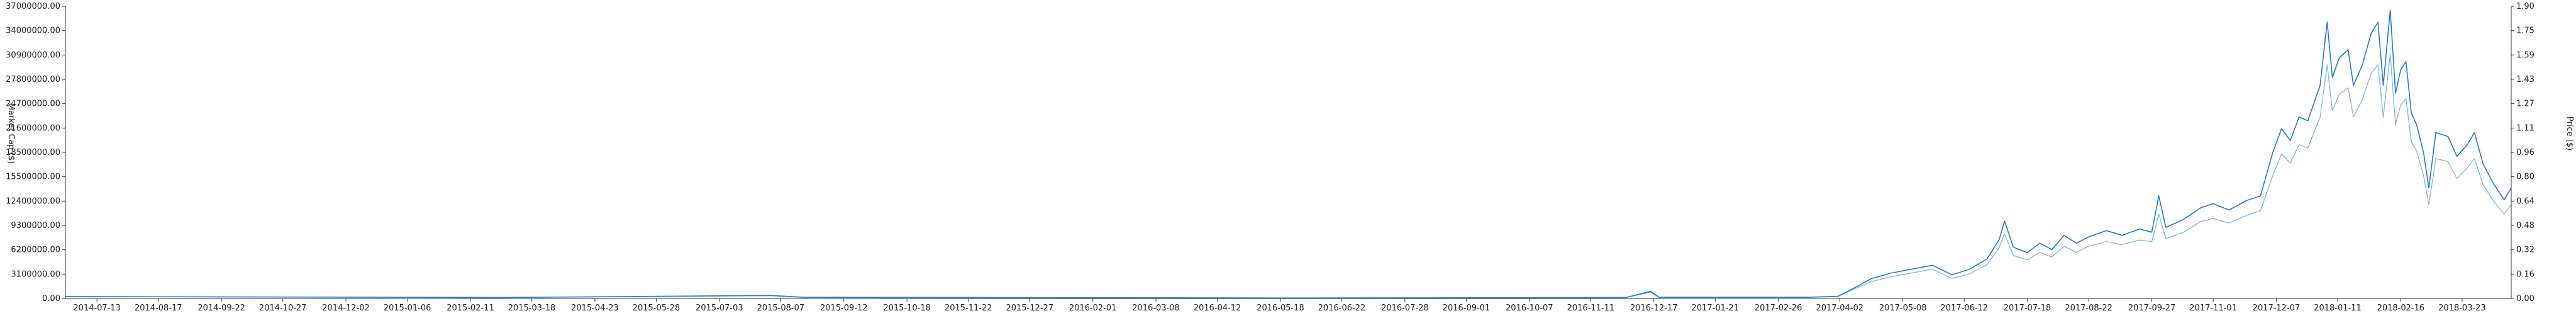  What do you see at coordinates (33, 6) in the screenshot?
I see `left-y-tick-label: 37000000.00` at bounding box center [33, 6].